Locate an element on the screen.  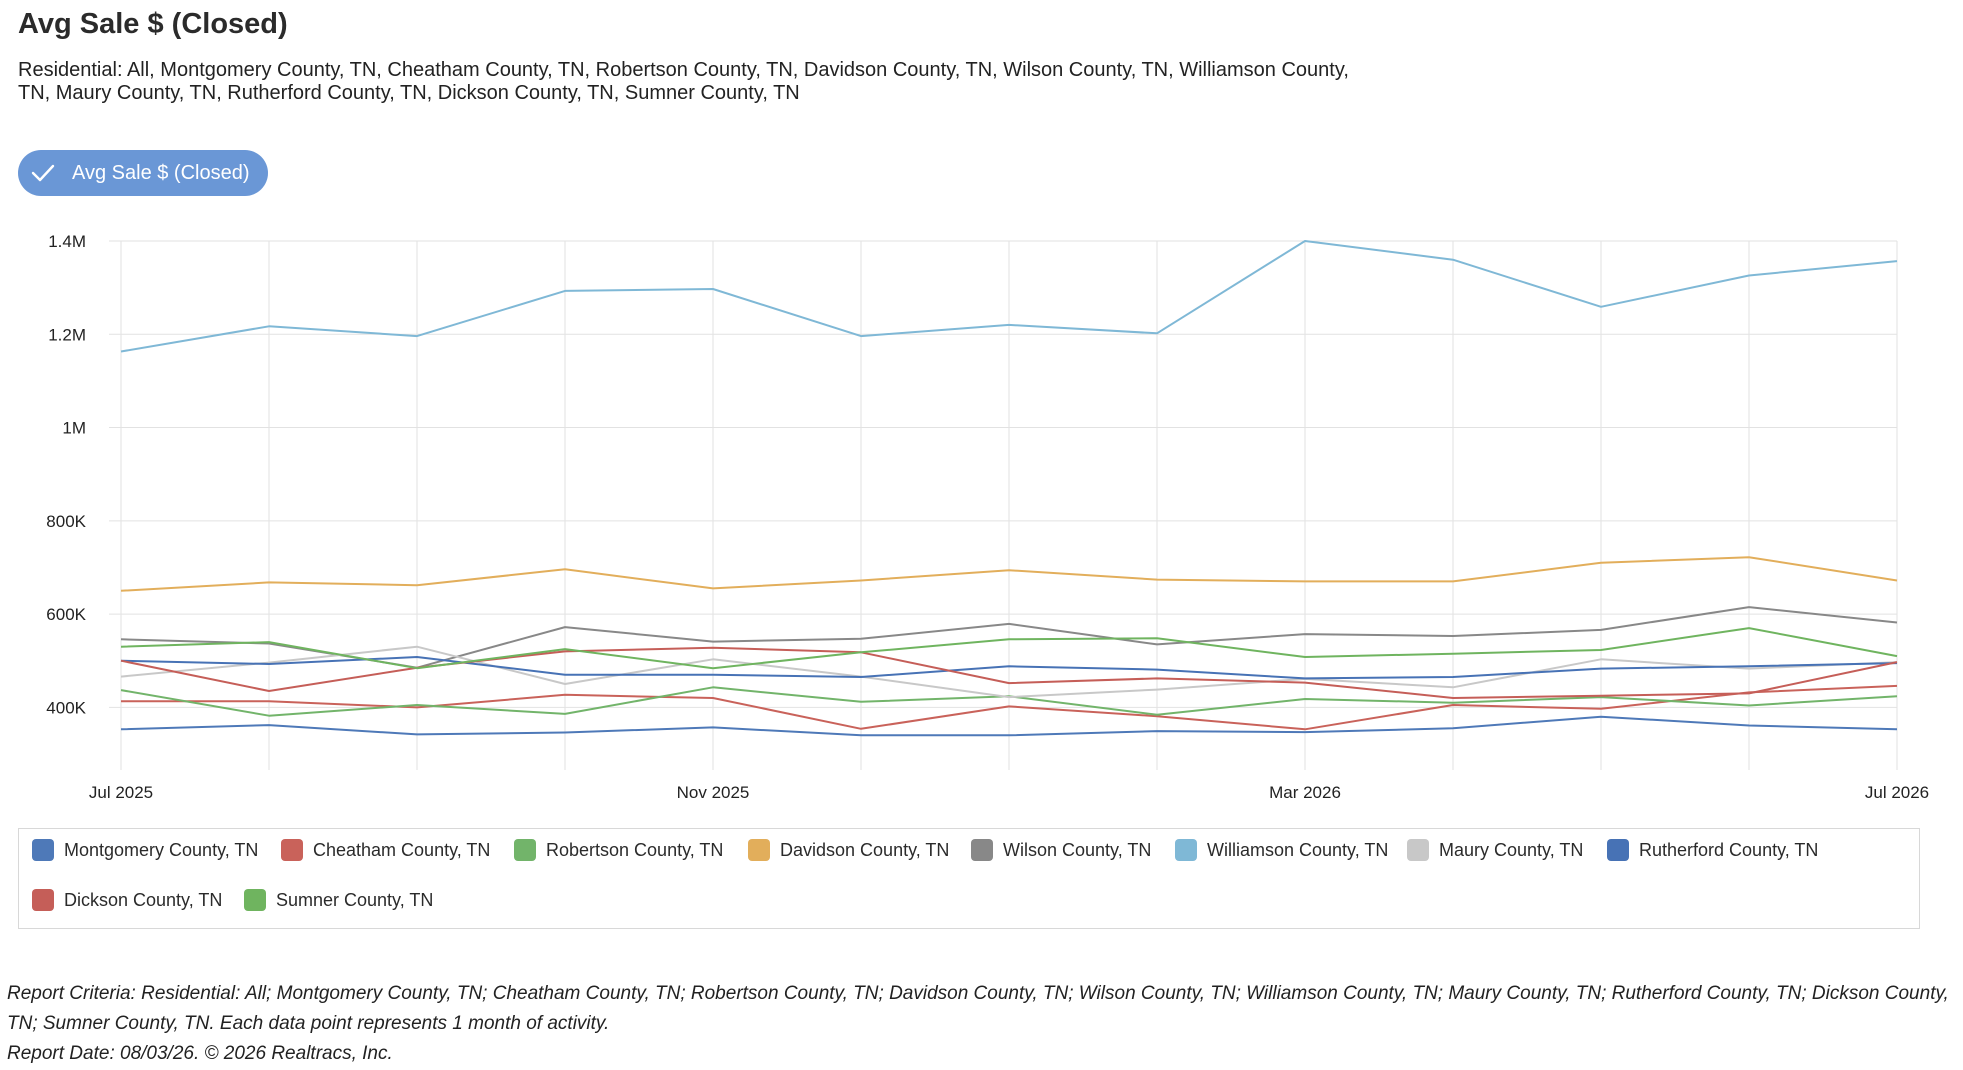
legend-item: Wilson County, TN is located at coordinates (1061, 850).